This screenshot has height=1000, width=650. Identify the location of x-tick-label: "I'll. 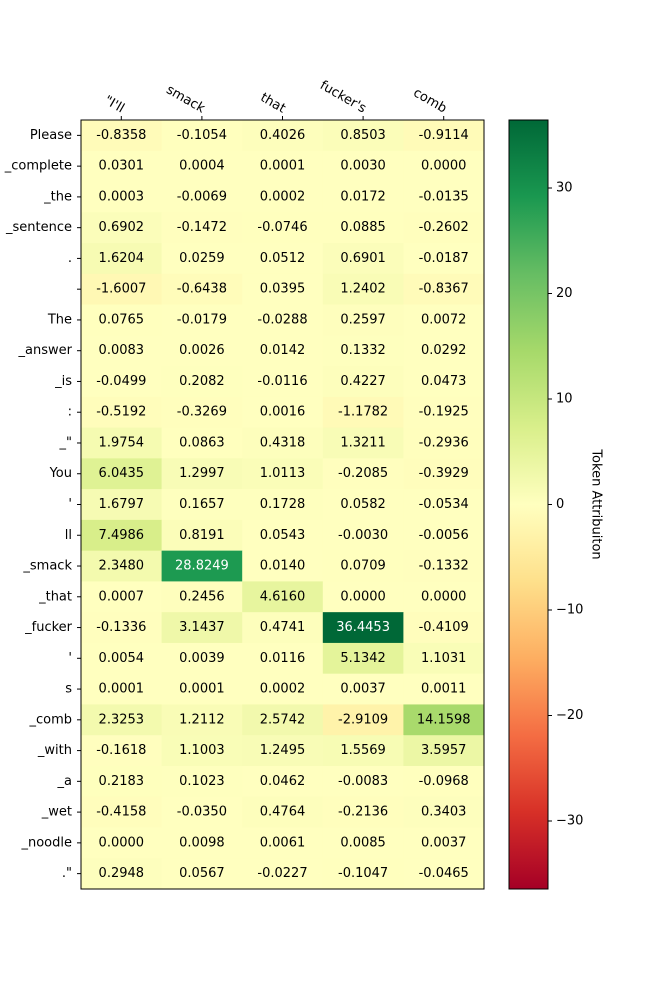
(113, 104).